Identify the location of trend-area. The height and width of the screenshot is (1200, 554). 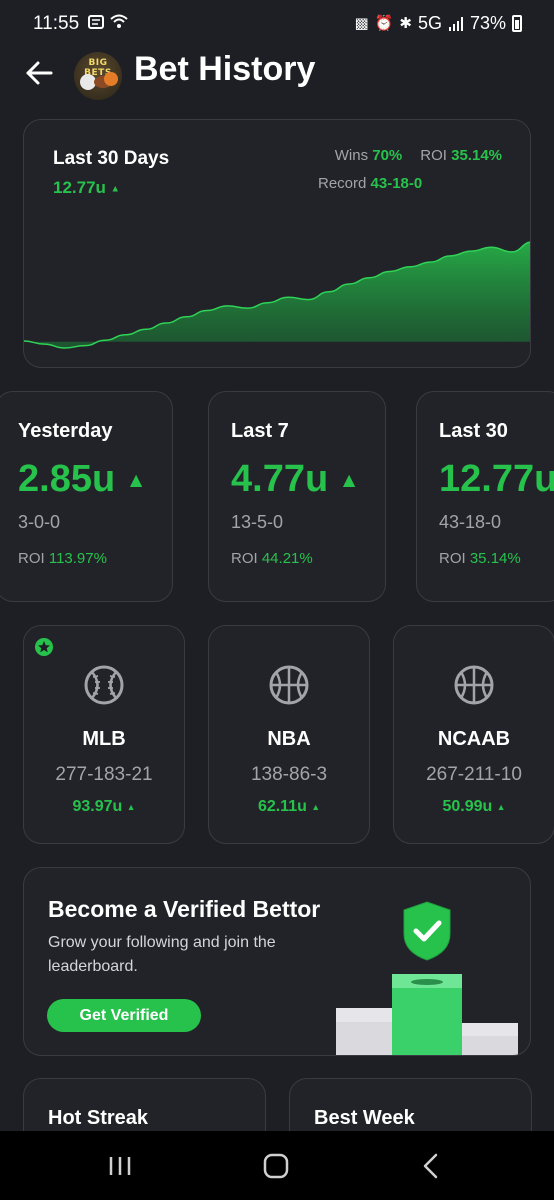
(277, 295).